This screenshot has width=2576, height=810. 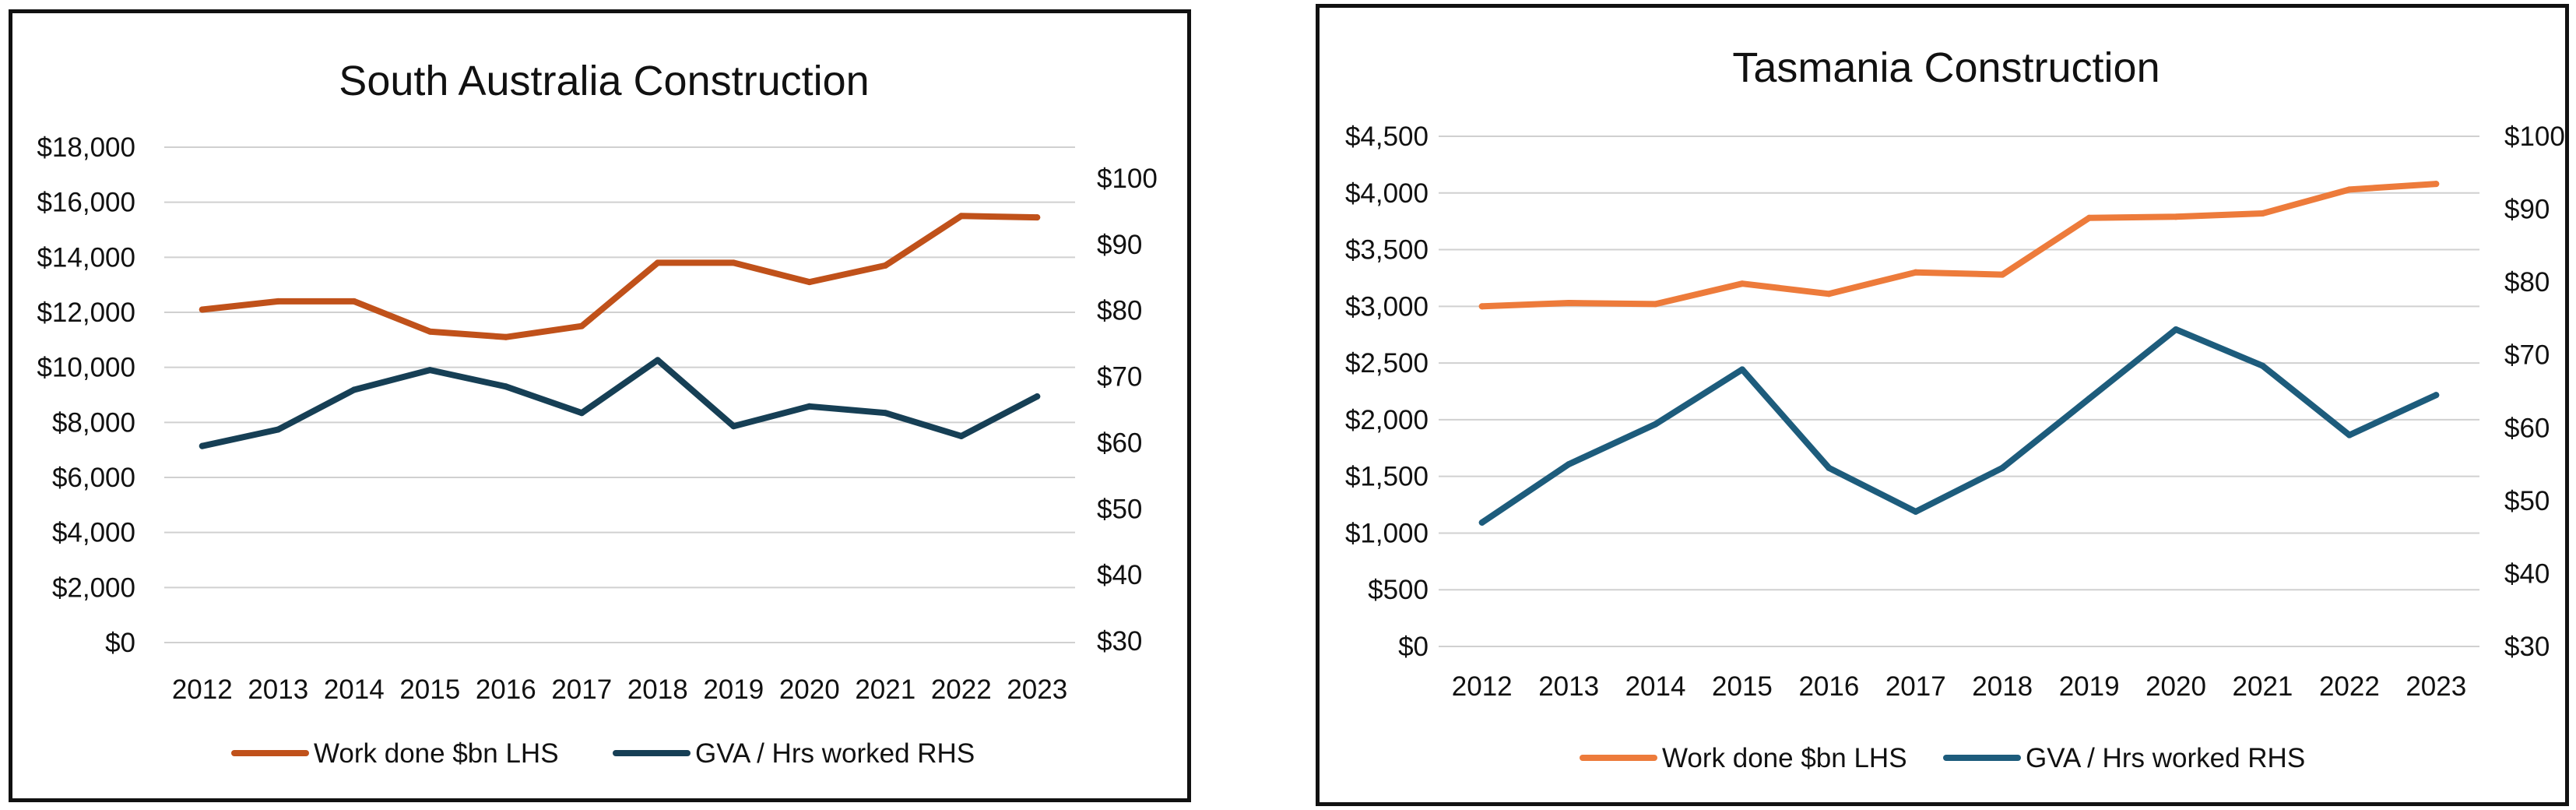 I want to click on y-right-tick-label: $40, so click(x=1119, y=575).